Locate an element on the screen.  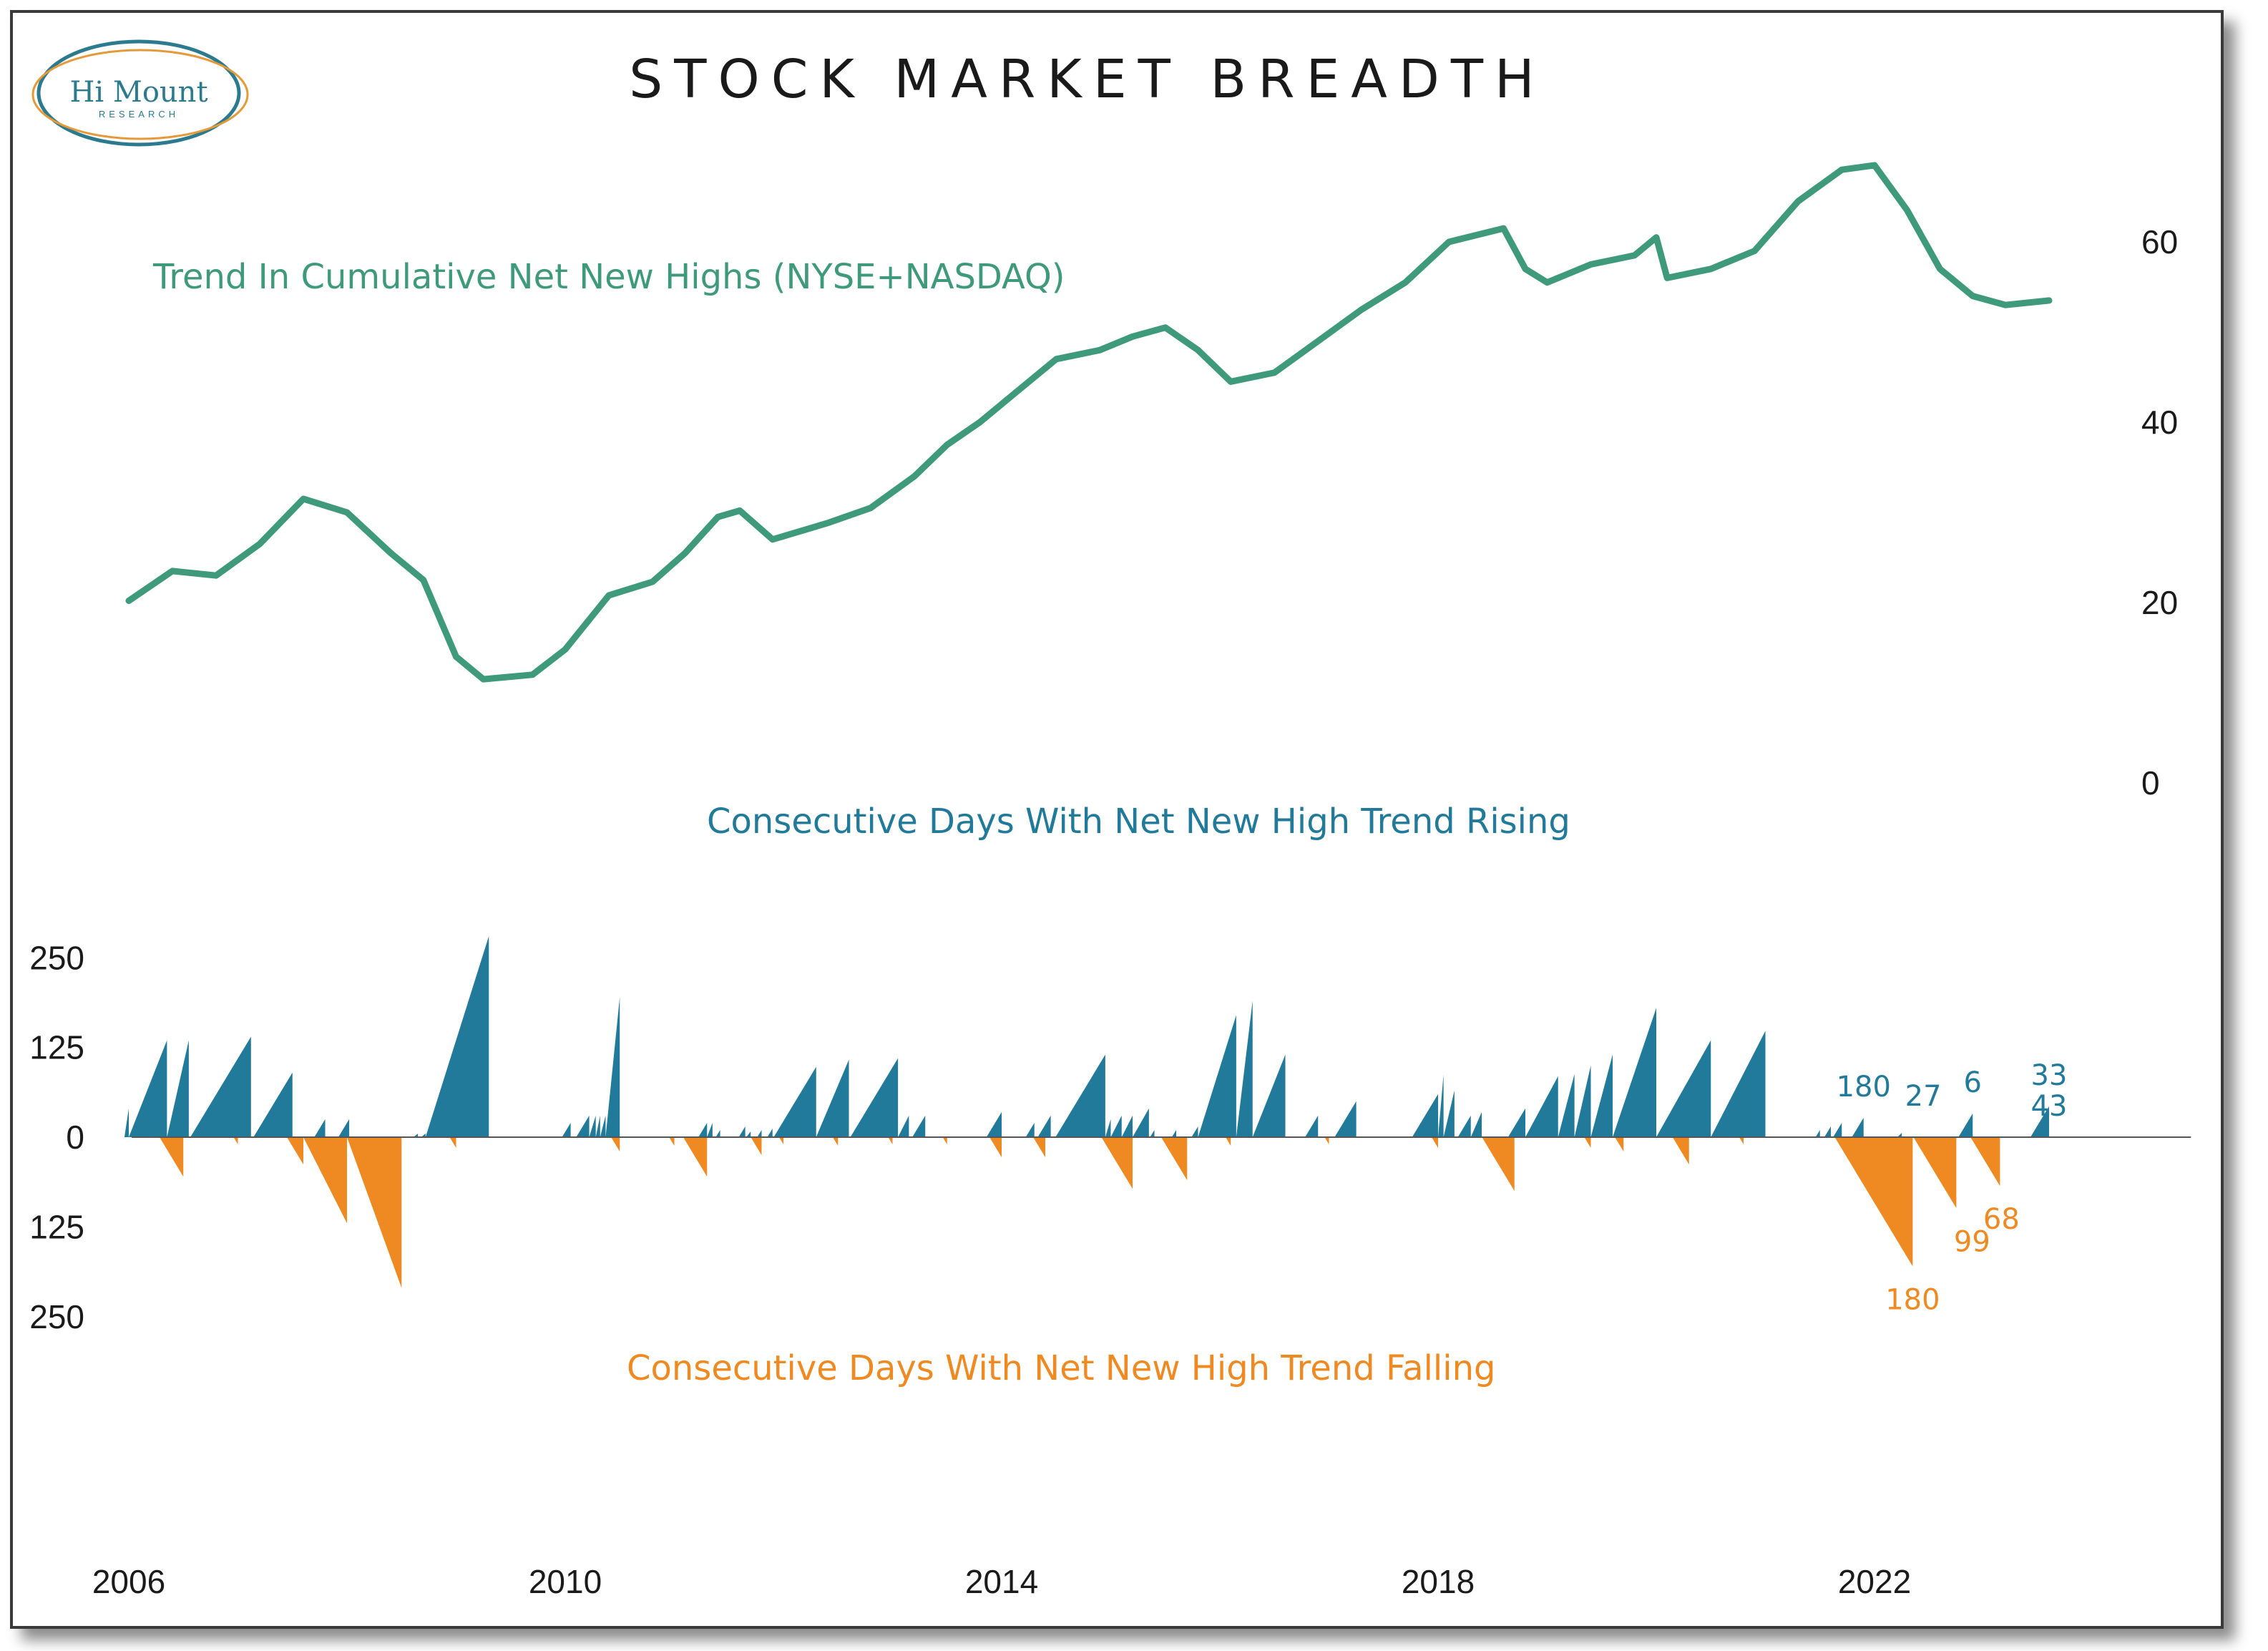
data-label: 68 is located at coordinates (2001, 1219).